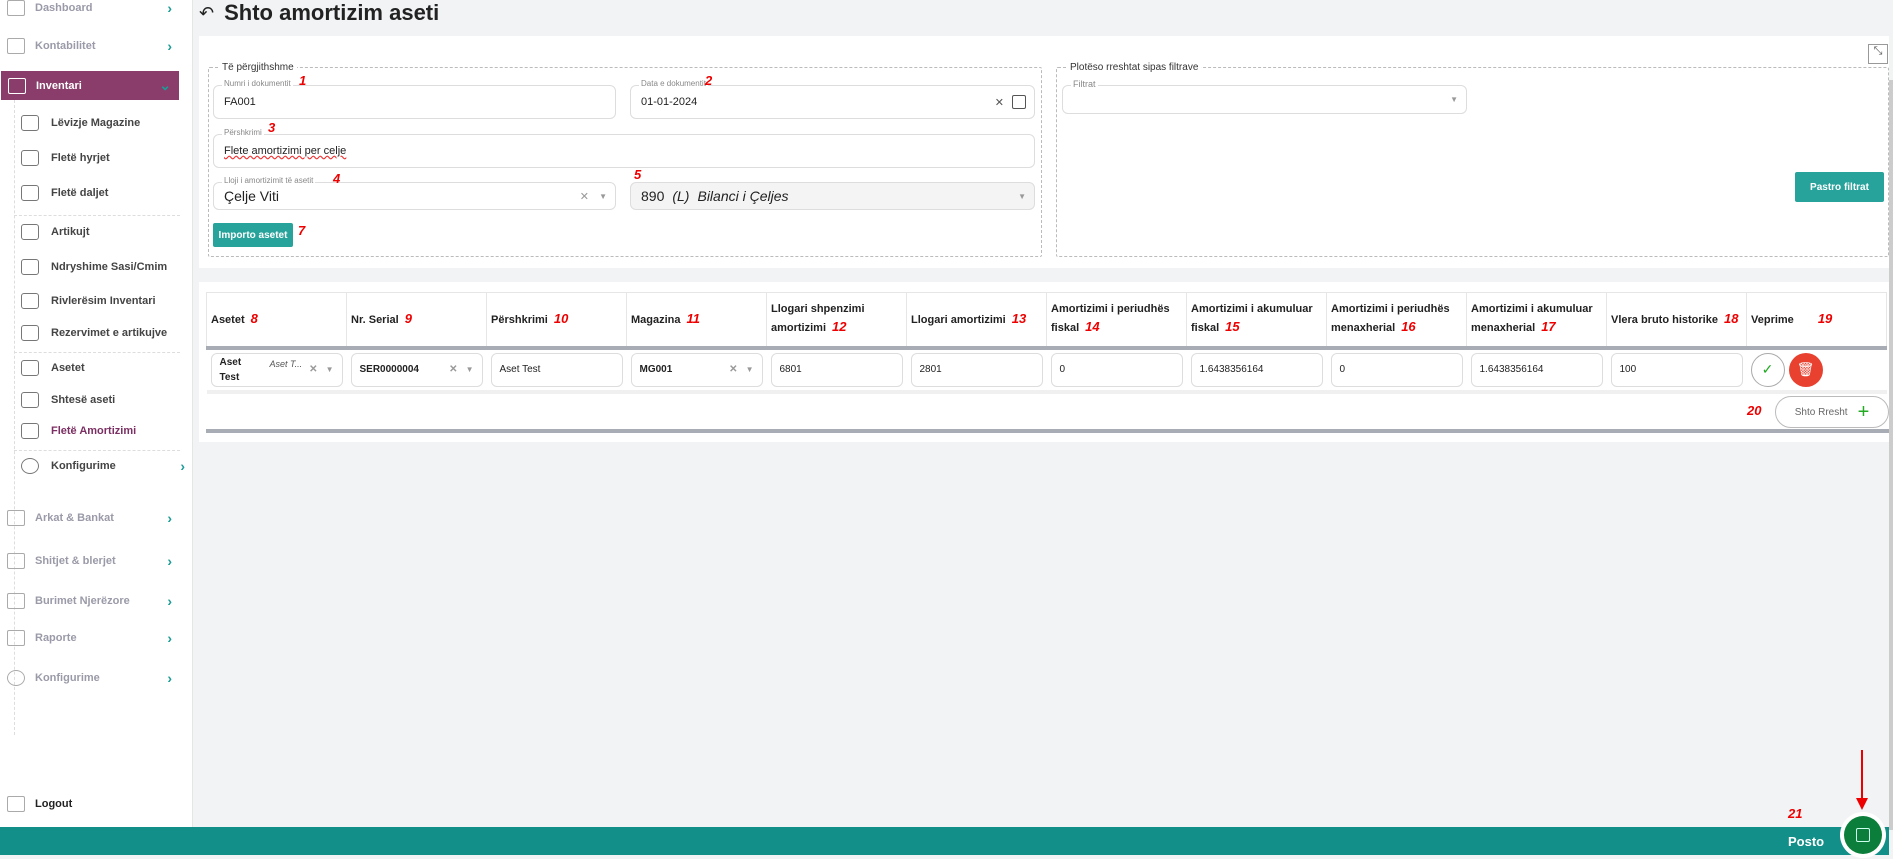 The height and width of the screenshot is (859, 1893). I want to click on serial-select: SER0000004 ✕ ▼, so click(416, 369).